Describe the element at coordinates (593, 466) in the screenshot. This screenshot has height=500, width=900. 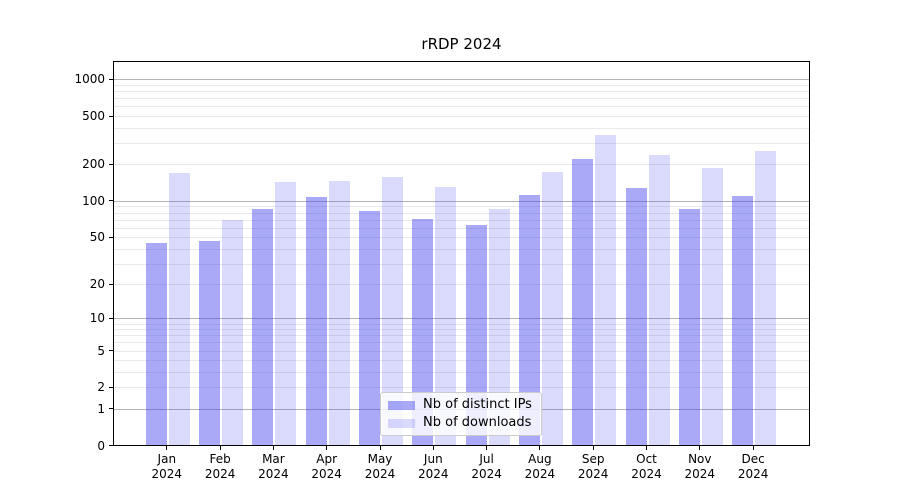
I see `x-tick-label: Sep 2024` at that location.